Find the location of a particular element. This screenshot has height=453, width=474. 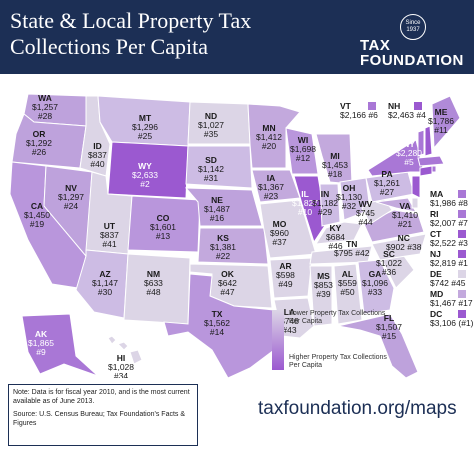

state-ne is located at coordinates (223, 207).